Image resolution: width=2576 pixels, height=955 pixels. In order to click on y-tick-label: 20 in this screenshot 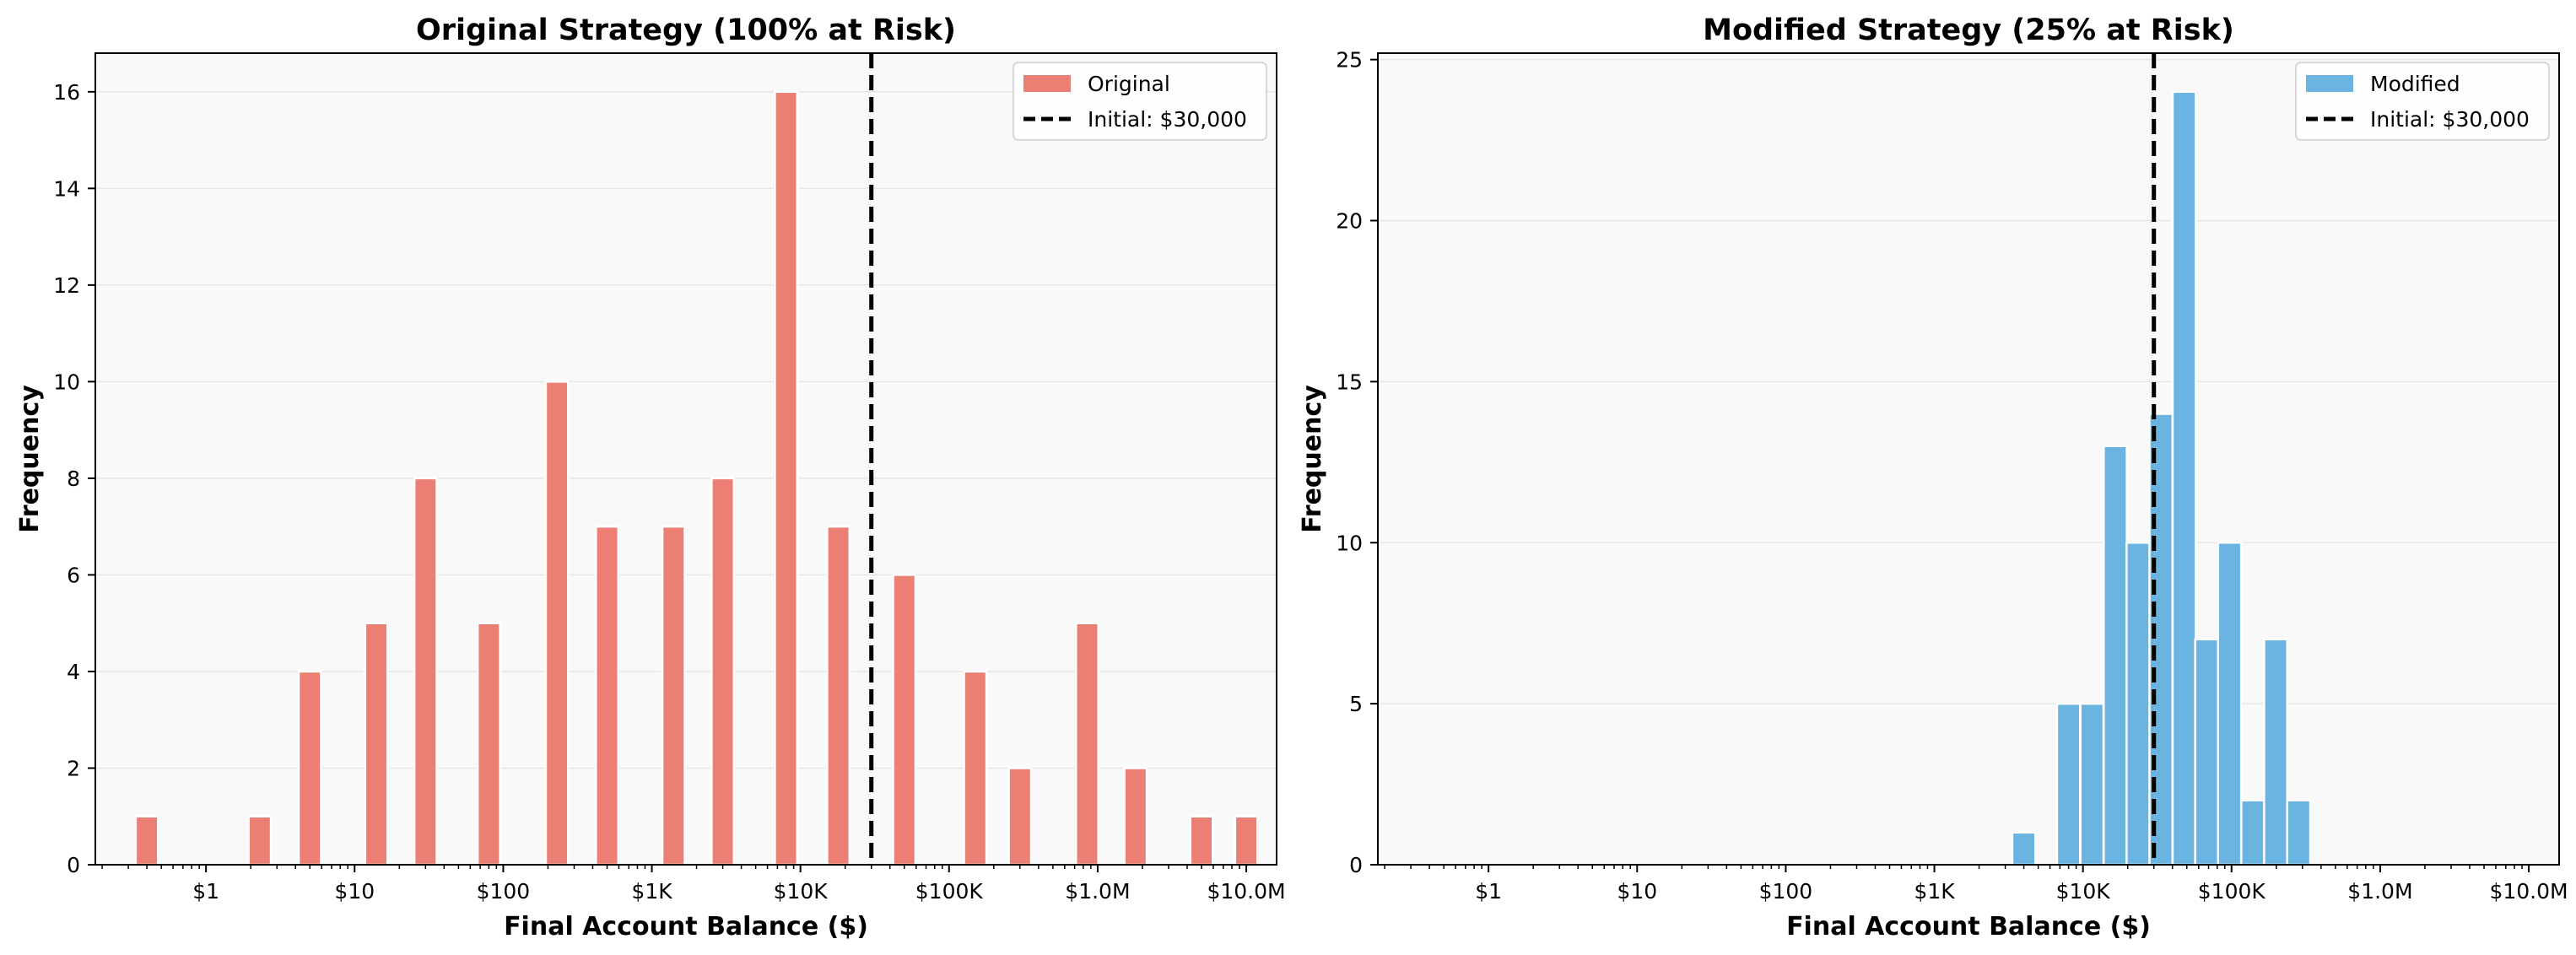, I will do `click(1349, 221)`.